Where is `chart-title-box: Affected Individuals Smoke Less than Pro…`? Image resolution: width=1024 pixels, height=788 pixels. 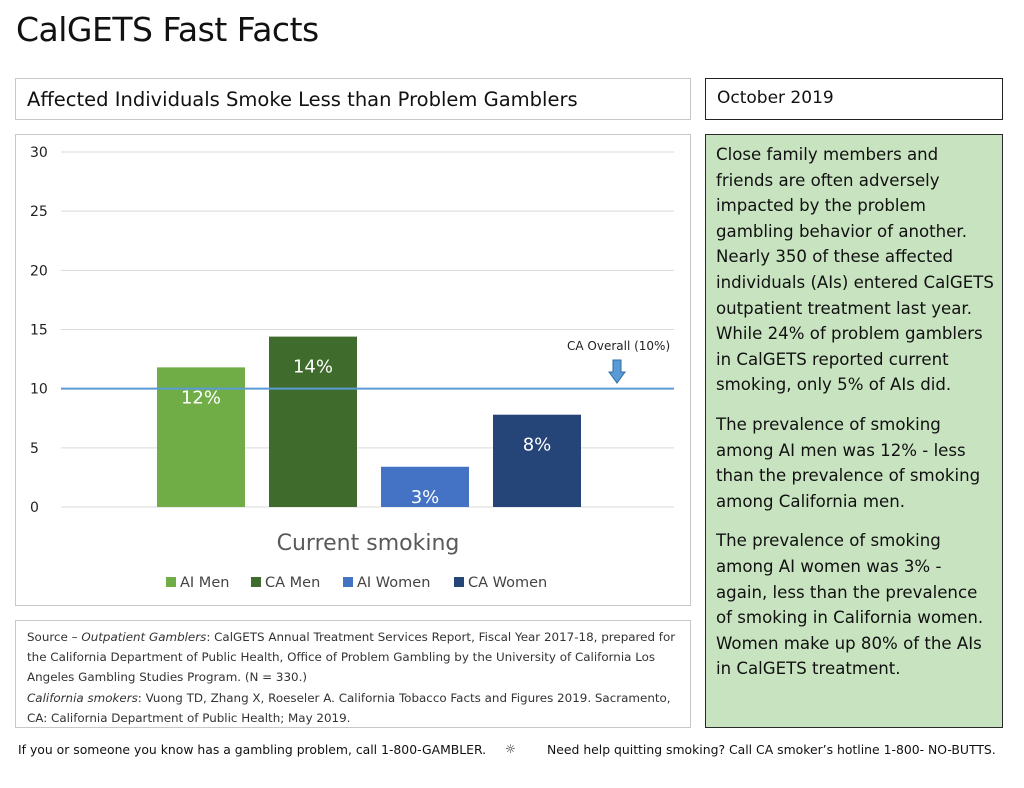 chart-title-box: Affected Individuals Smoke Less than Pro… is located at coordinates (353, 99).